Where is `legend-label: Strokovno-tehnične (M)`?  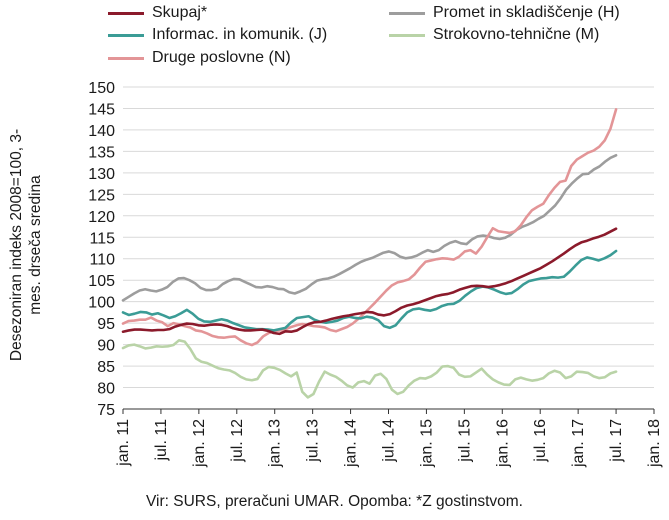 legend-label: Strokovno-tehnične (M) is located at coordinates (516, 34).